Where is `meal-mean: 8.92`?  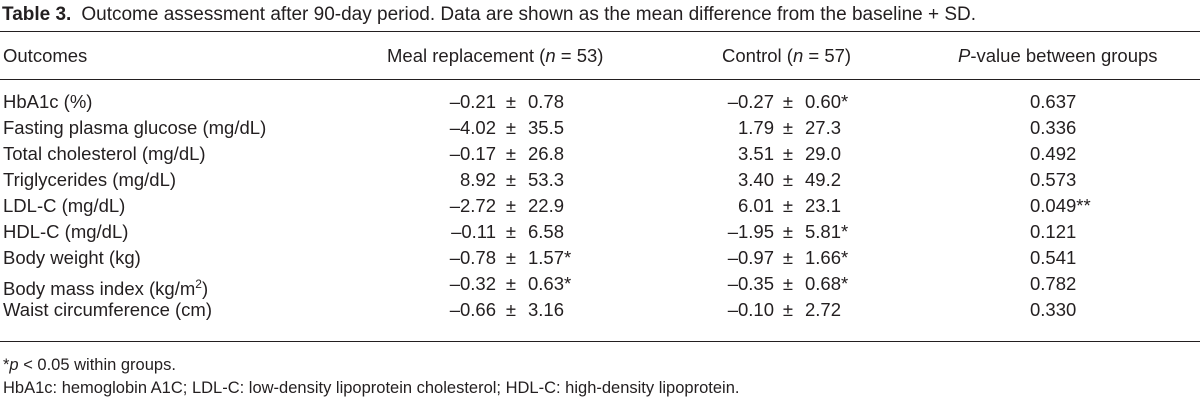 meal-mean: 8.92 is located at coordinates (477, 179).